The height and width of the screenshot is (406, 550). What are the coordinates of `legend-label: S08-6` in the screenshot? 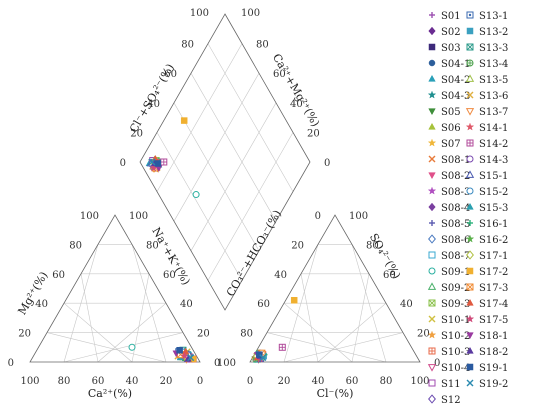 It's located at (455, 240).